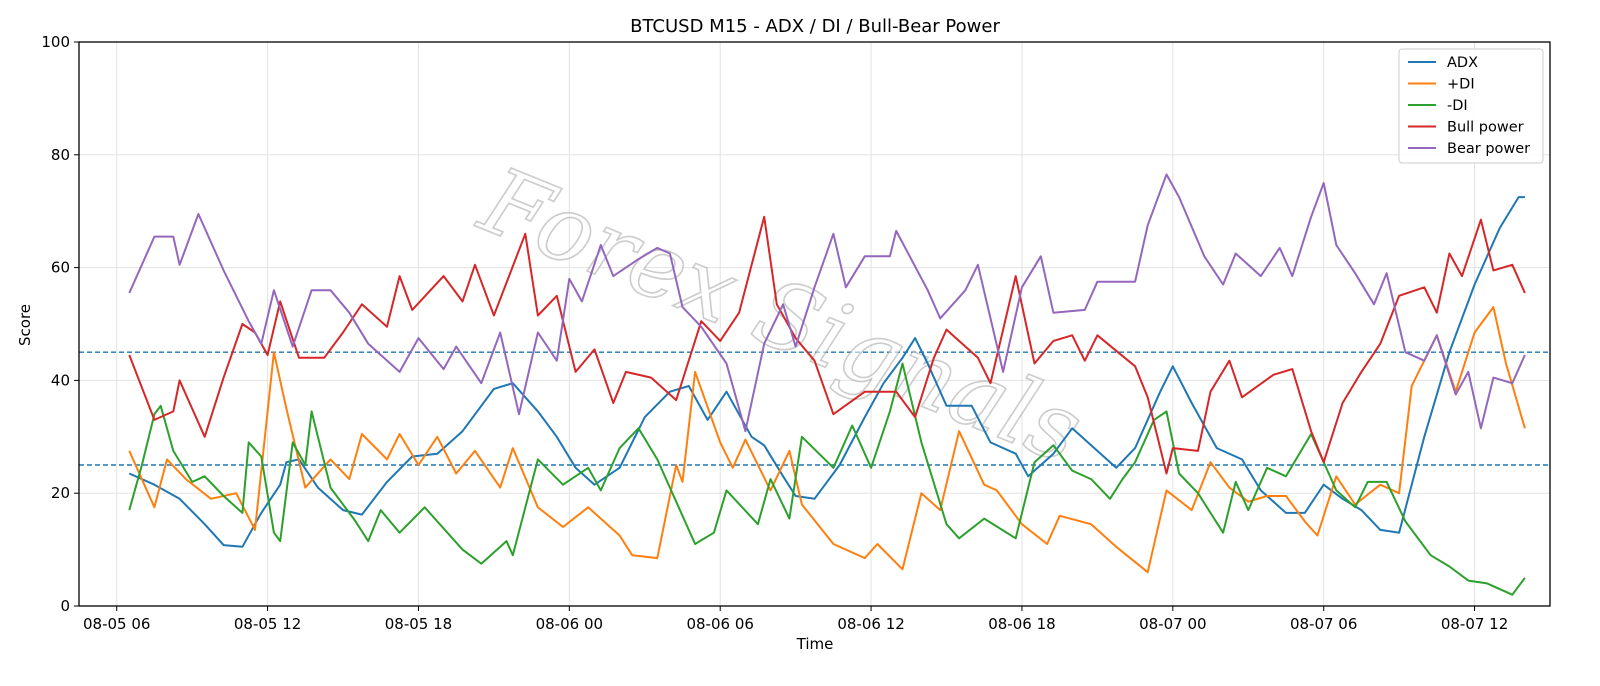 Image resolution: width=1600 pixels, height=686 pixels. Describe the element at coordinates (25, 325) in the screenshot. I see `y-axis-title: Score` at that location.